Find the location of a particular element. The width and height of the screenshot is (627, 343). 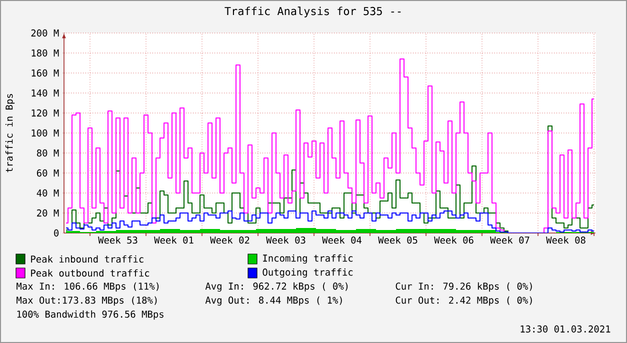

y-tick-label: 160 M is located at coordinates (45, 73).